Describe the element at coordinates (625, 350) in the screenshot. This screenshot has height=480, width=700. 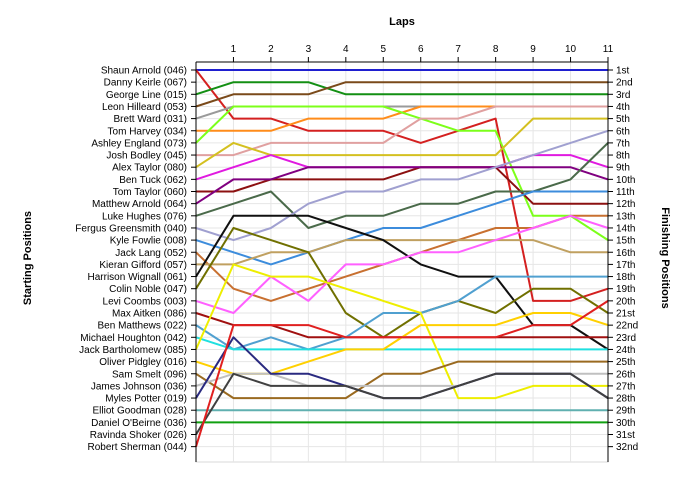
I see `finishing-position-label: 24th` at that location.